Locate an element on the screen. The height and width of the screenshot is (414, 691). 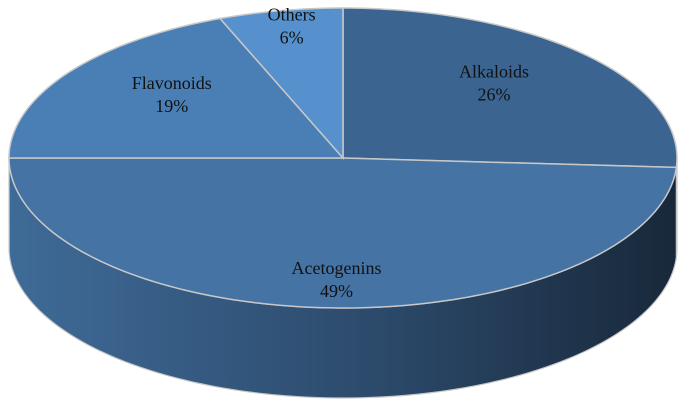
slice-label: Alkaloids is located at coordinates (494, 71).